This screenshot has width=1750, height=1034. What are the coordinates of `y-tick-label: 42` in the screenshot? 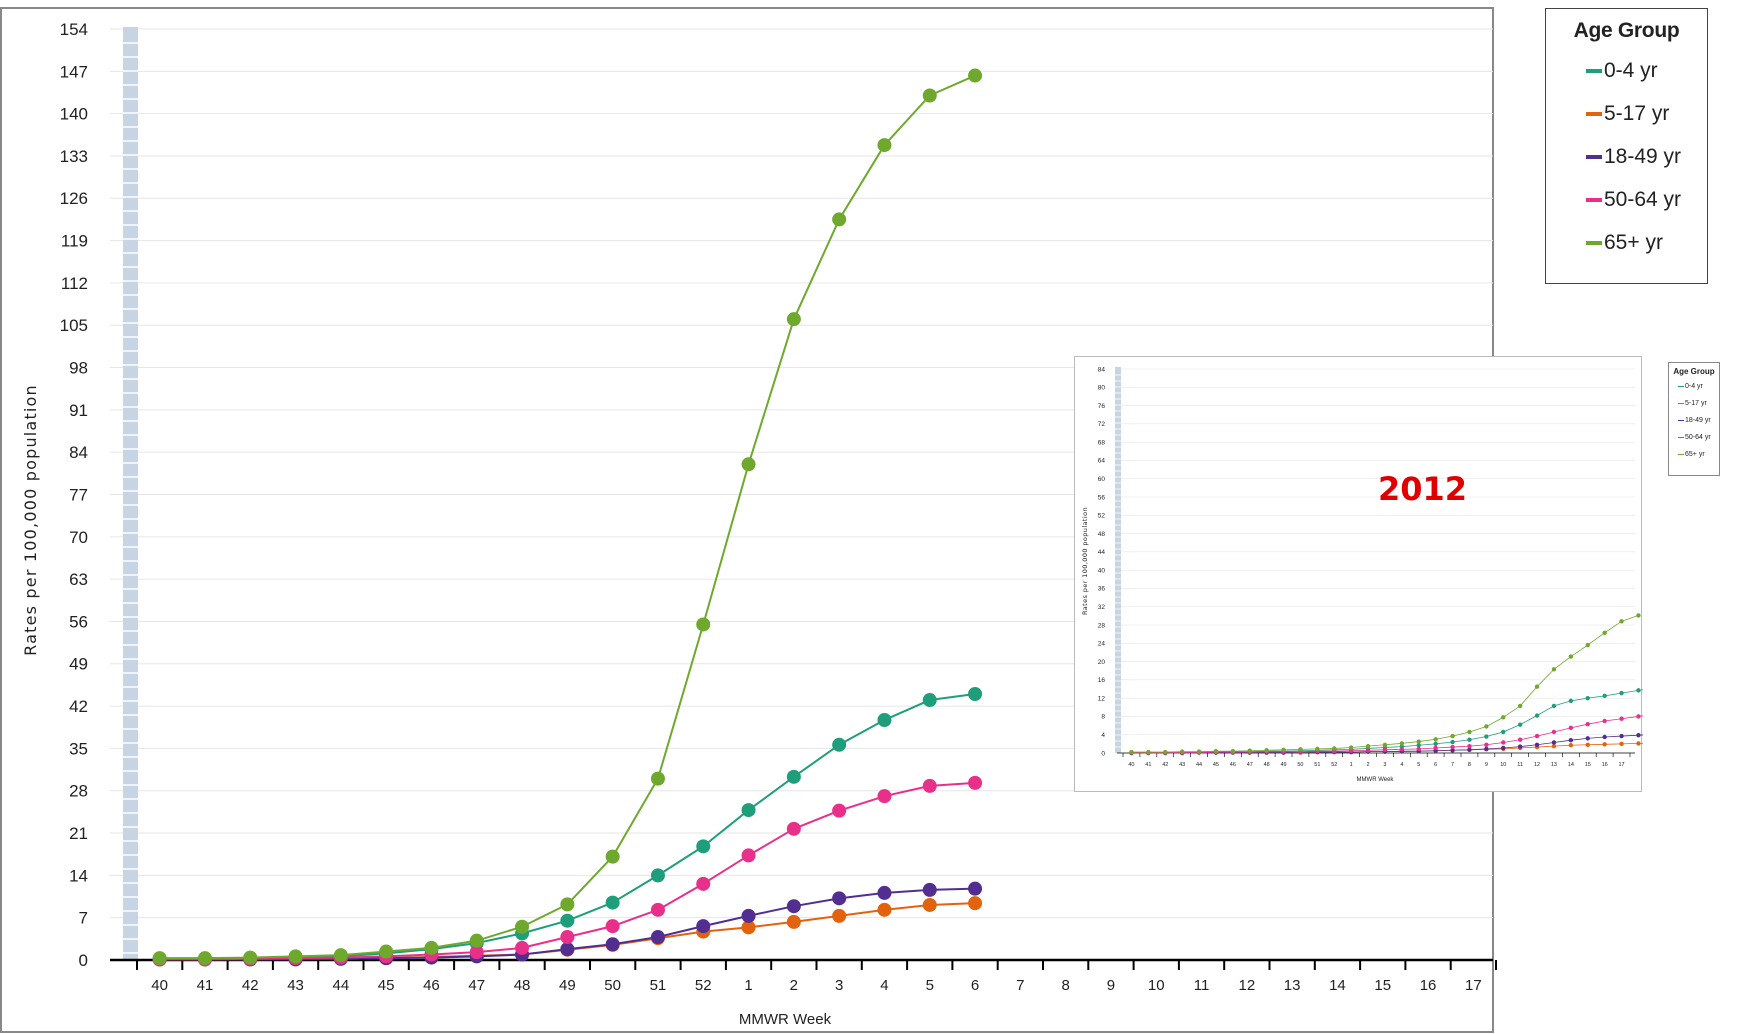 It's located at (78, 706).